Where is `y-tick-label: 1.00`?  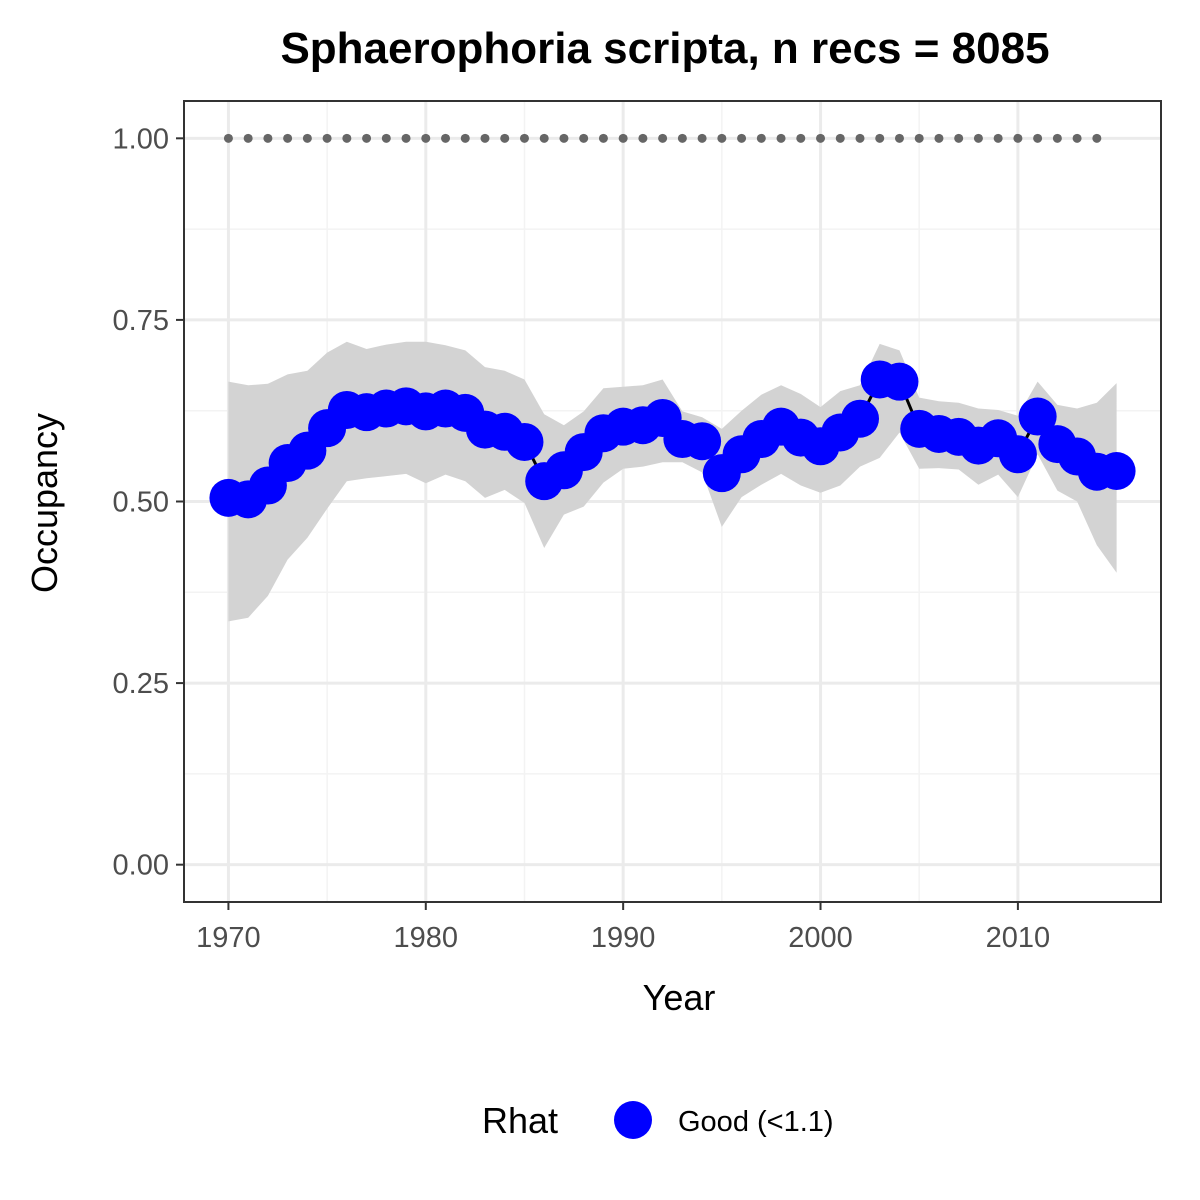
y-tick-label: 1.00 is located at coordinates (141, 139).